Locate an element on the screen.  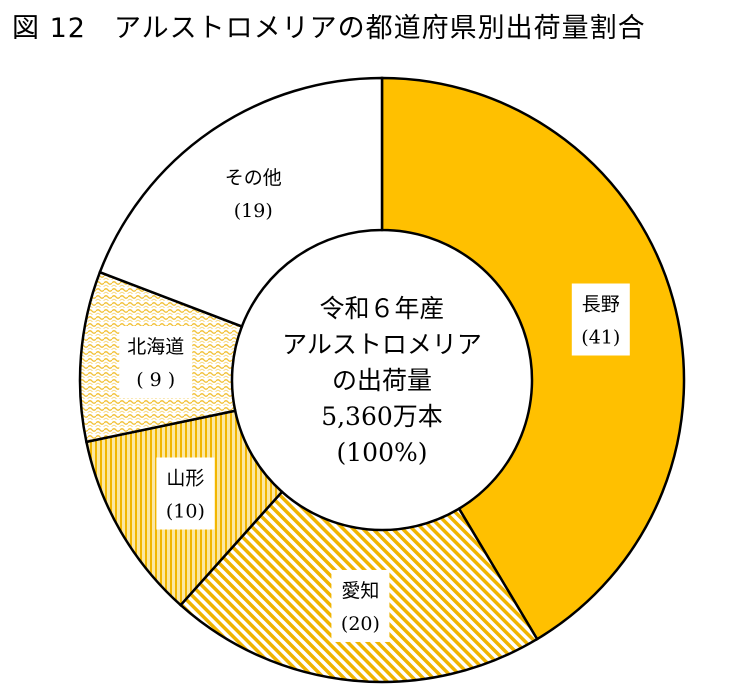
slice-label-2: 山形 is located at coordinates (185, 479).